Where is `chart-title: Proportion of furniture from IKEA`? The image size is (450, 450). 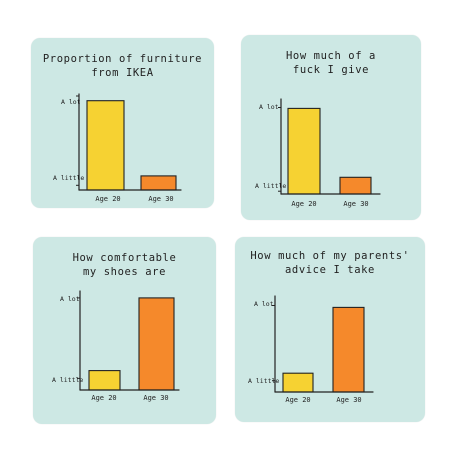
chart-title: Proportion of furniture from IKEA is located at coordinates (122, 66).